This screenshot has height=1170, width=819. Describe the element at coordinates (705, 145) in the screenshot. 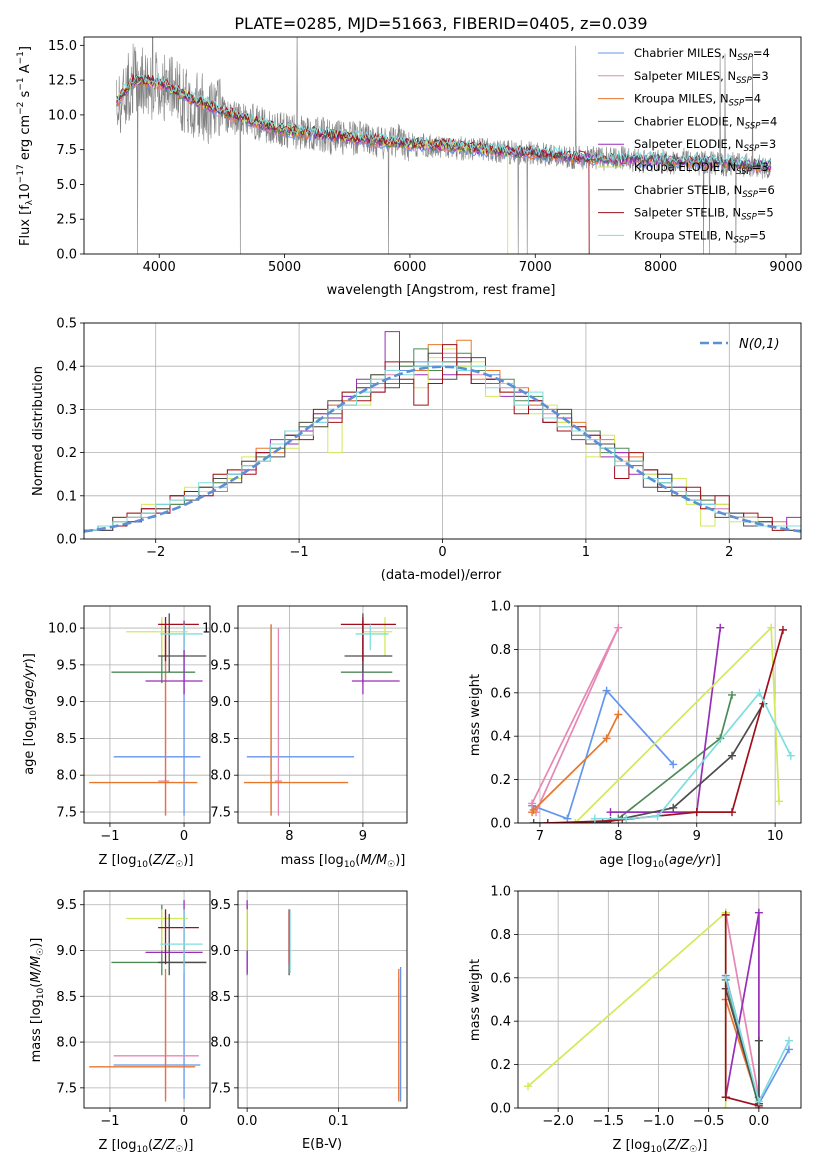

I see `legend-label: Salpeter ELODIE, NSSP=3` at that location.